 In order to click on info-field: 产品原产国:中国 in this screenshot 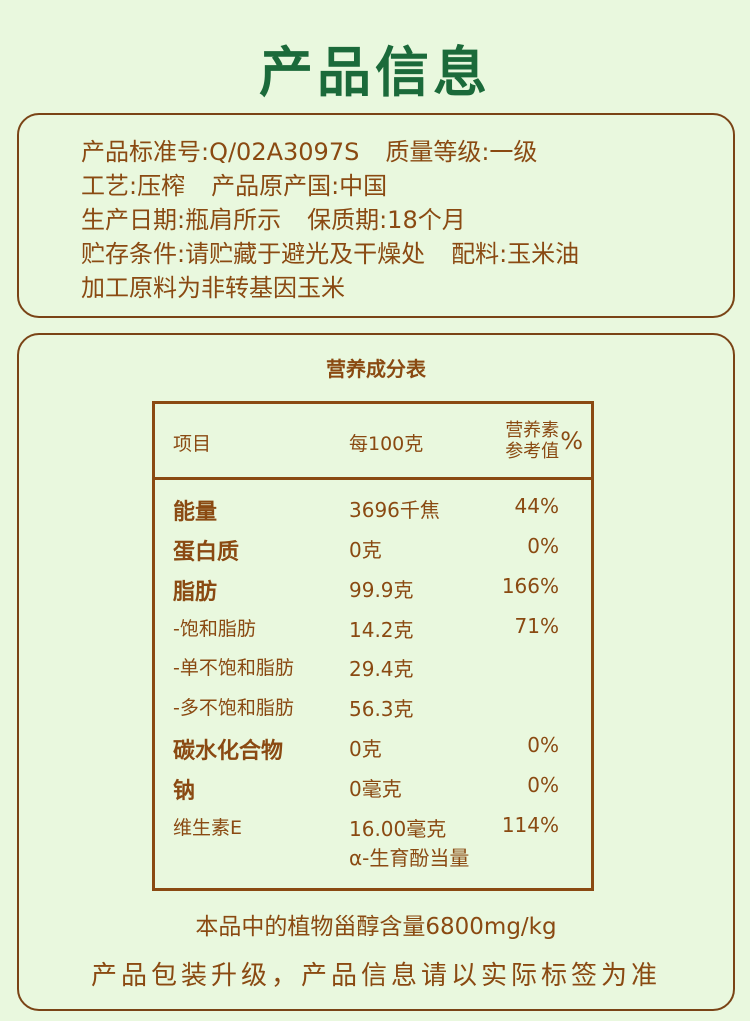, I will do `click(299, 186)`.